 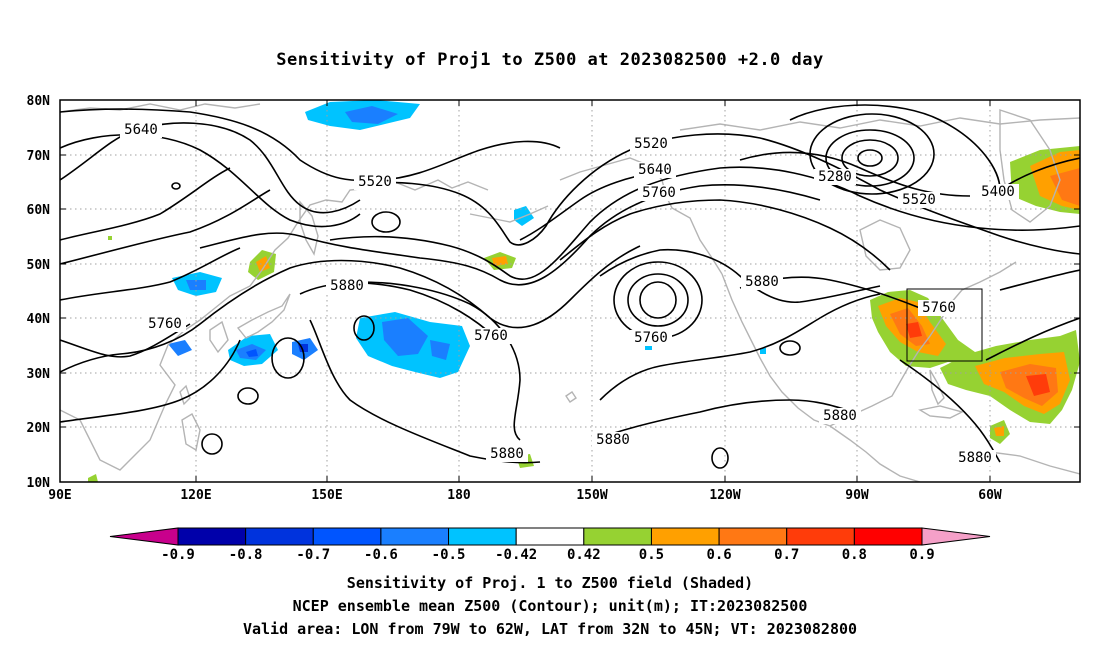 I want to click on lat-label: 40N, so click(x=39, y=319).